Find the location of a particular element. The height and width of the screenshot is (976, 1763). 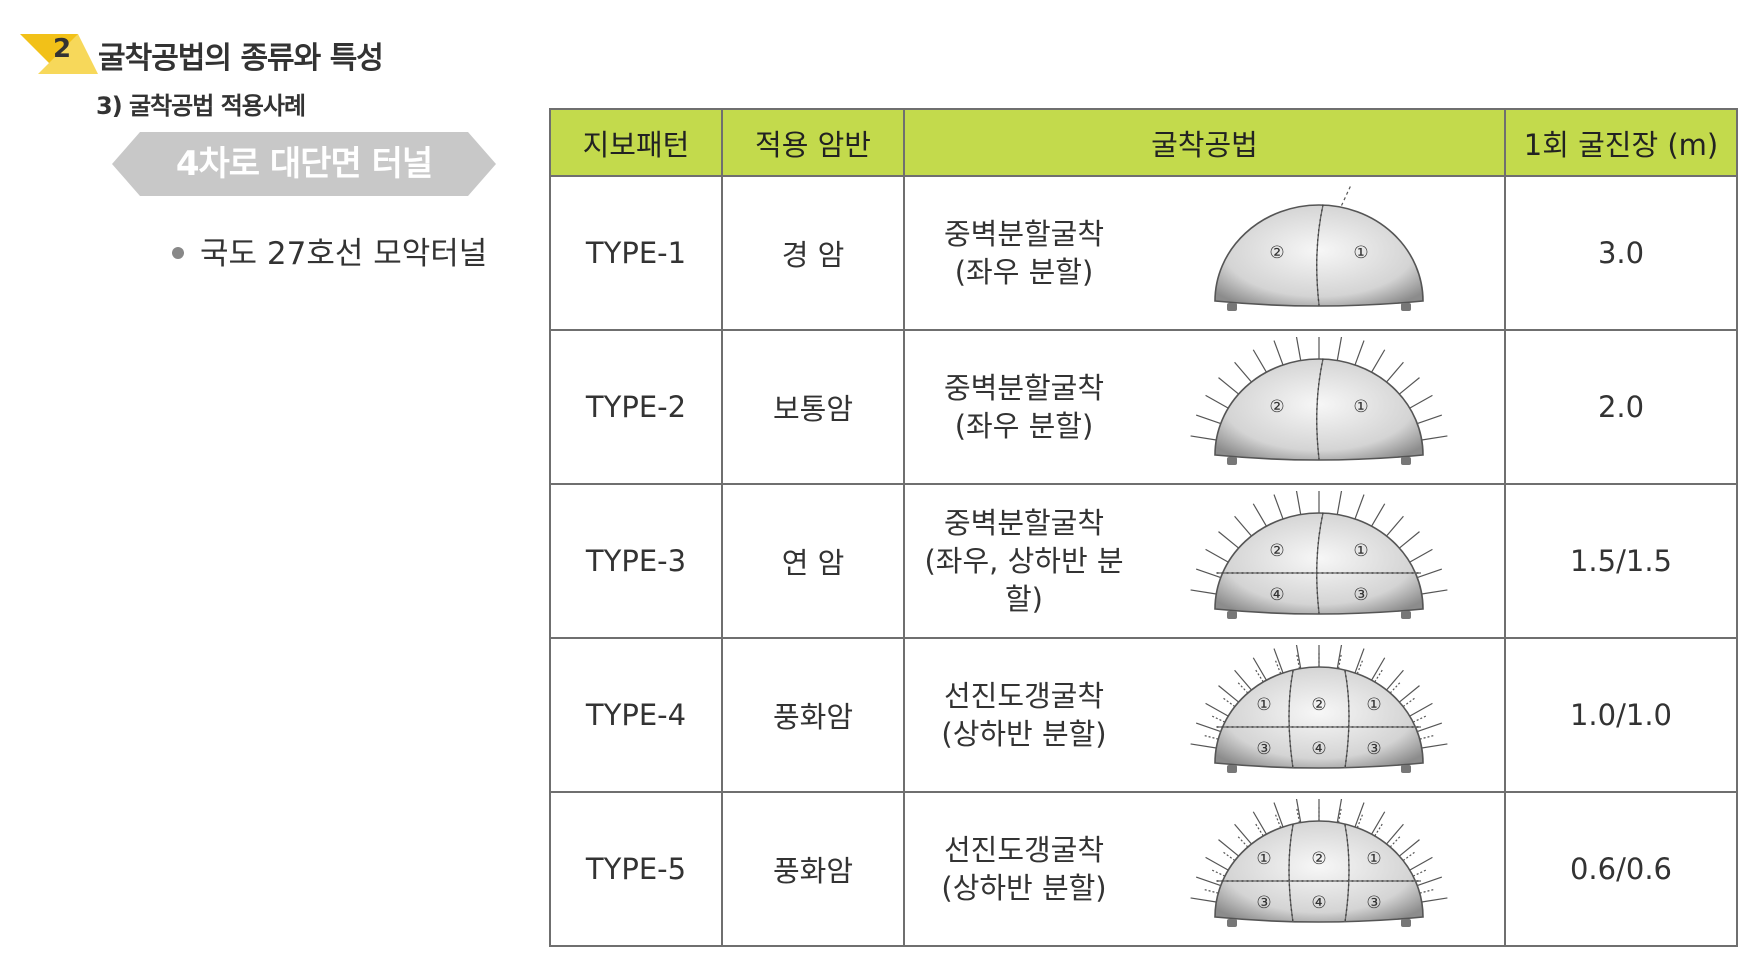

table-row: TYPE-2 보통암 중벽분할굴착 (좌우 분할) ② ① 2.0 is located at coordinates (1143, 407).